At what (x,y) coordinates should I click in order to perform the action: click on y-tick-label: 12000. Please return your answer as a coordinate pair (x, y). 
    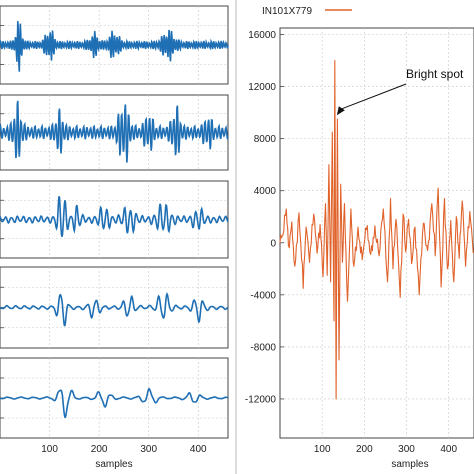
    Looking at the image, I should click on (262, 87).